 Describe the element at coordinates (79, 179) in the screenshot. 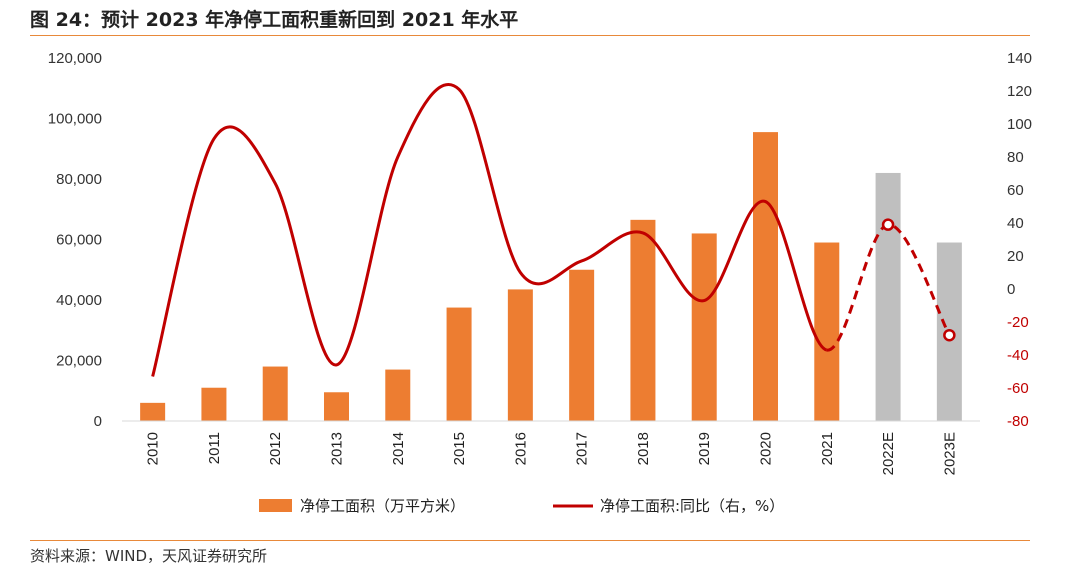

I see `left-tick-label: 80,000` at that location.